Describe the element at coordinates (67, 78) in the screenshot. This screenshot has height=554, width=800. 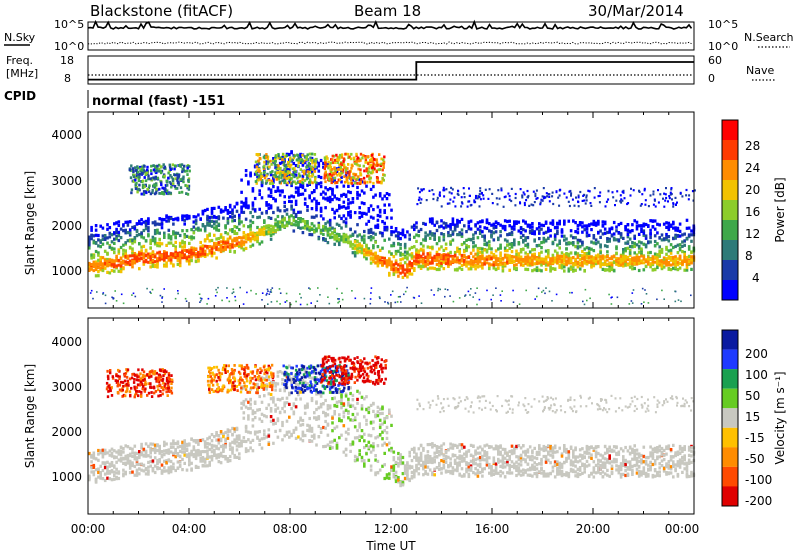
I see `freq-tick-bottom: 8` at that location.